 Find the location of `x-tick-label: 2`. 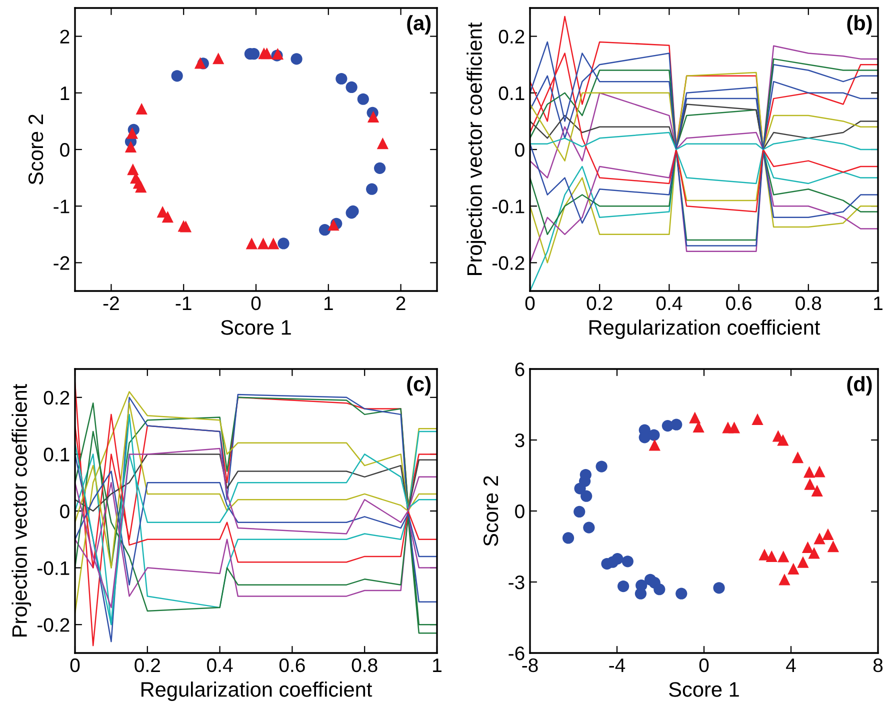

x-tick-label: 2 is located at coordinates (401, 303).